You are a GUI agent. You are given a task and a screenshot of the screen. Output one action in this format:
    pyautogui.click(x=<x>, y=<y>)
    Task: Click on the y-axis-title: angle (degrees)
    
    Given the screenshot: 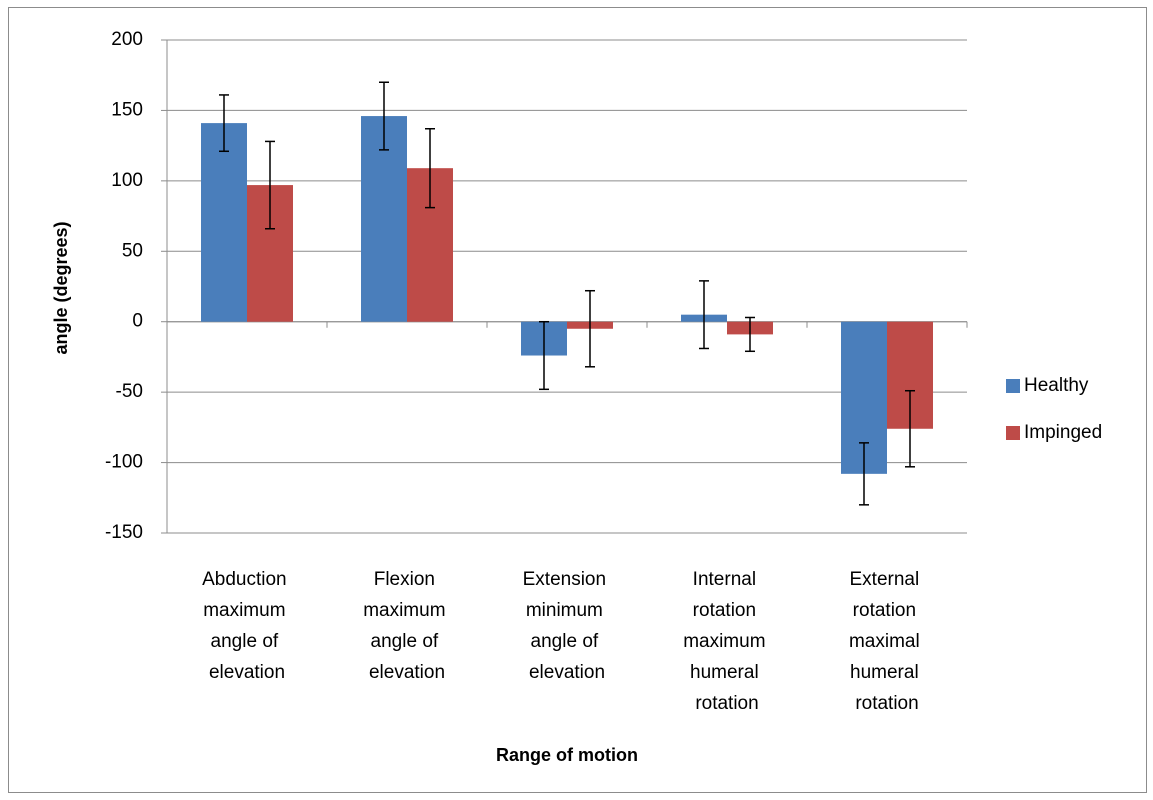 What is the action you would take?
    pyautogui.click(x=61, y=287)
    